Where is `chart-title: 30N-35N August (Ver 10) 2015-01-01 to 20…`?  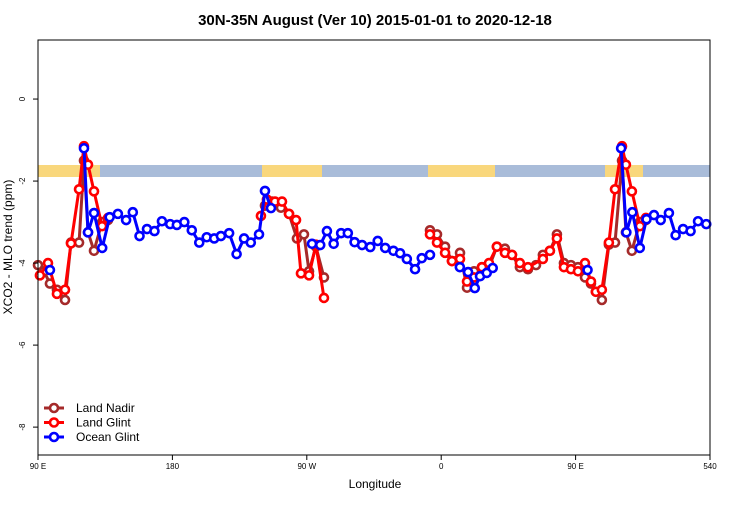 chart-title: 30N-35N August (Ver 10) 2015-01-01 to 20… is located at coordinates (375, 20).